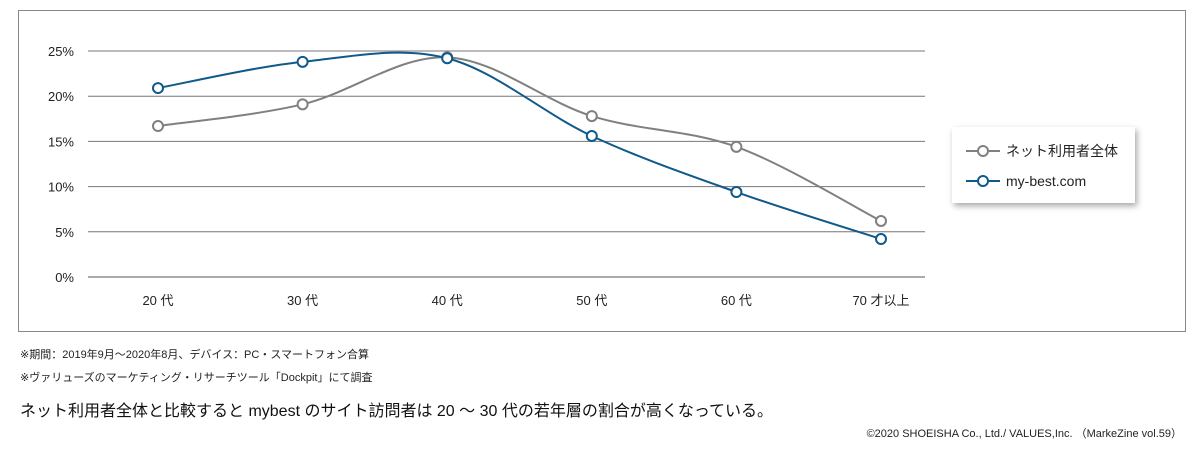  I want to click on legend-item-all: ネット利用者全体, so click(1042, 151).